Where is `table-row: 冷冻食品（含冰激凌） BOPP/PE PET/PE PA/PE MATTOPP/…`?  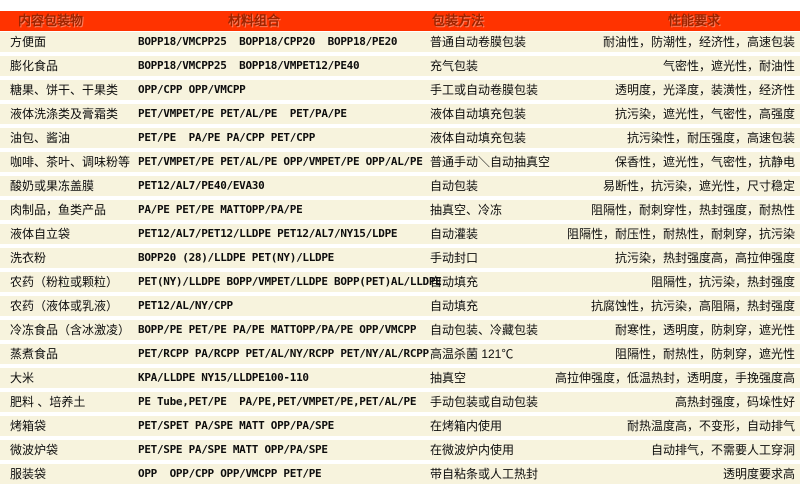 table-row: 冷冻食品（含冰激凌） BOPP/PE PET/PE PA/PE MATTOPP/… is located at coordinates (400, 330).